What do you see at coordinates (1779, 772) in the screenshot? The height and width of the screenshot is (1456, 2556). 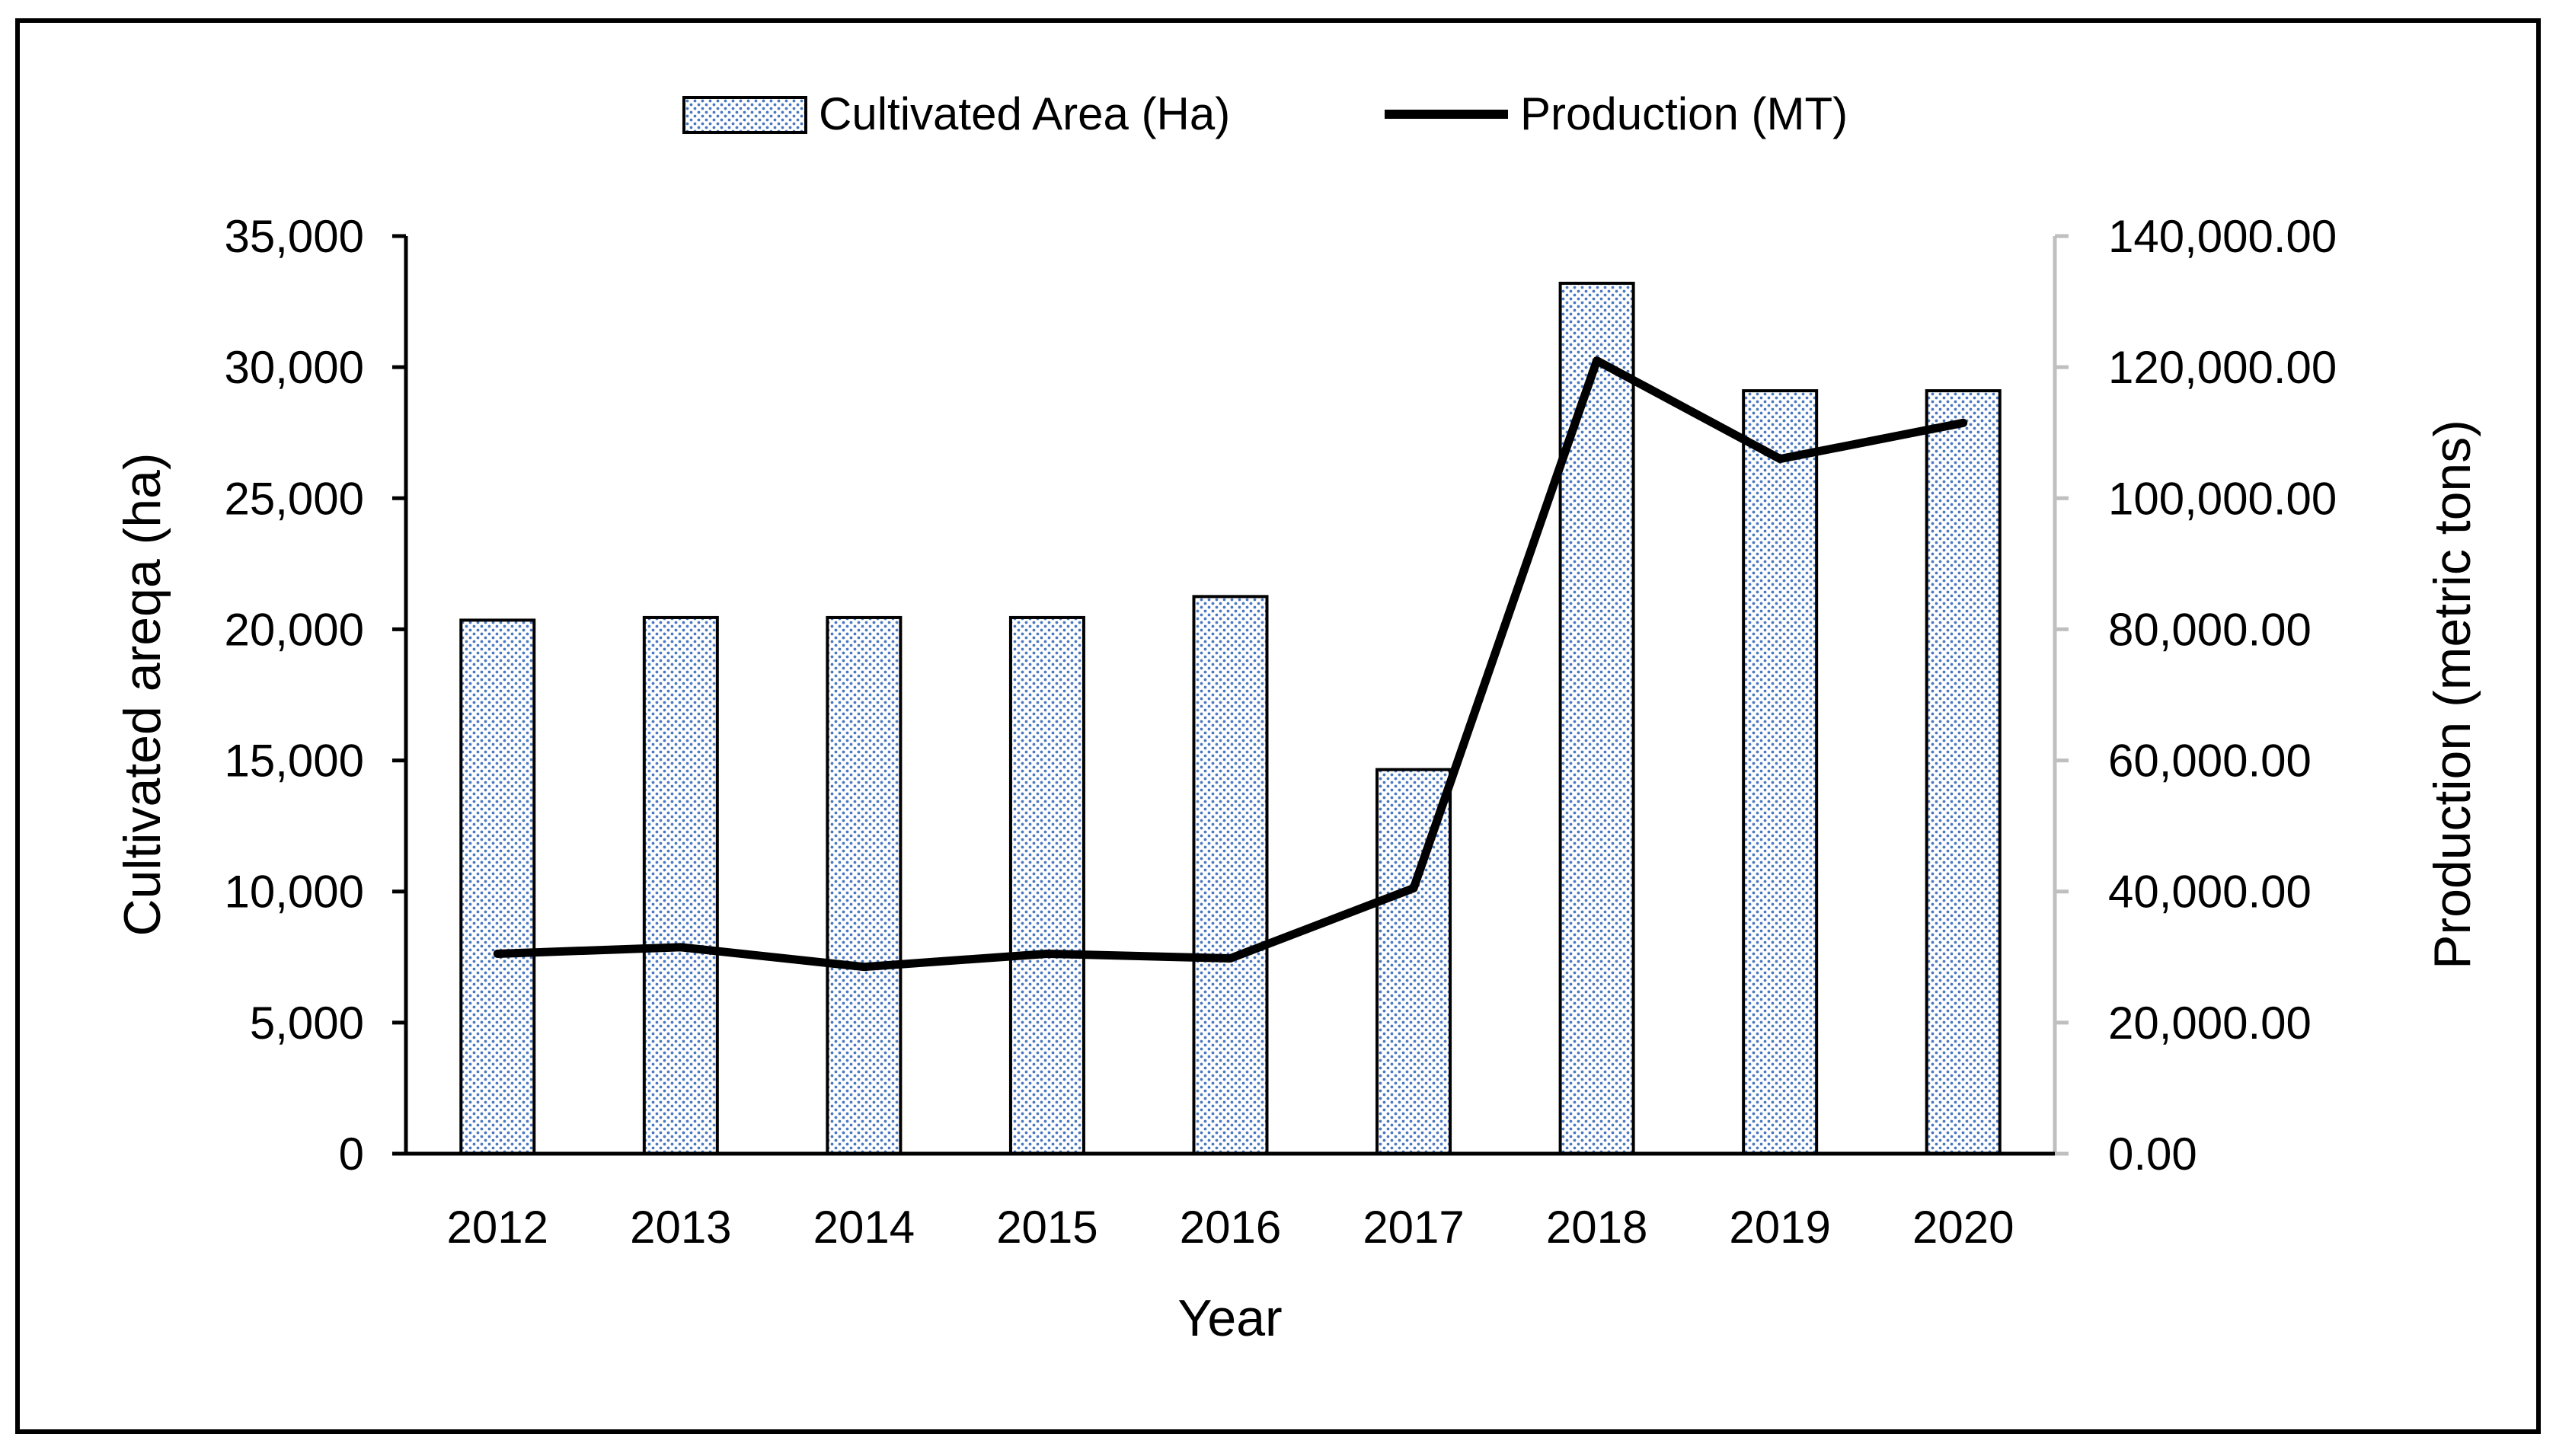 I see `bar-2019` at bounding box center [1779, 772].